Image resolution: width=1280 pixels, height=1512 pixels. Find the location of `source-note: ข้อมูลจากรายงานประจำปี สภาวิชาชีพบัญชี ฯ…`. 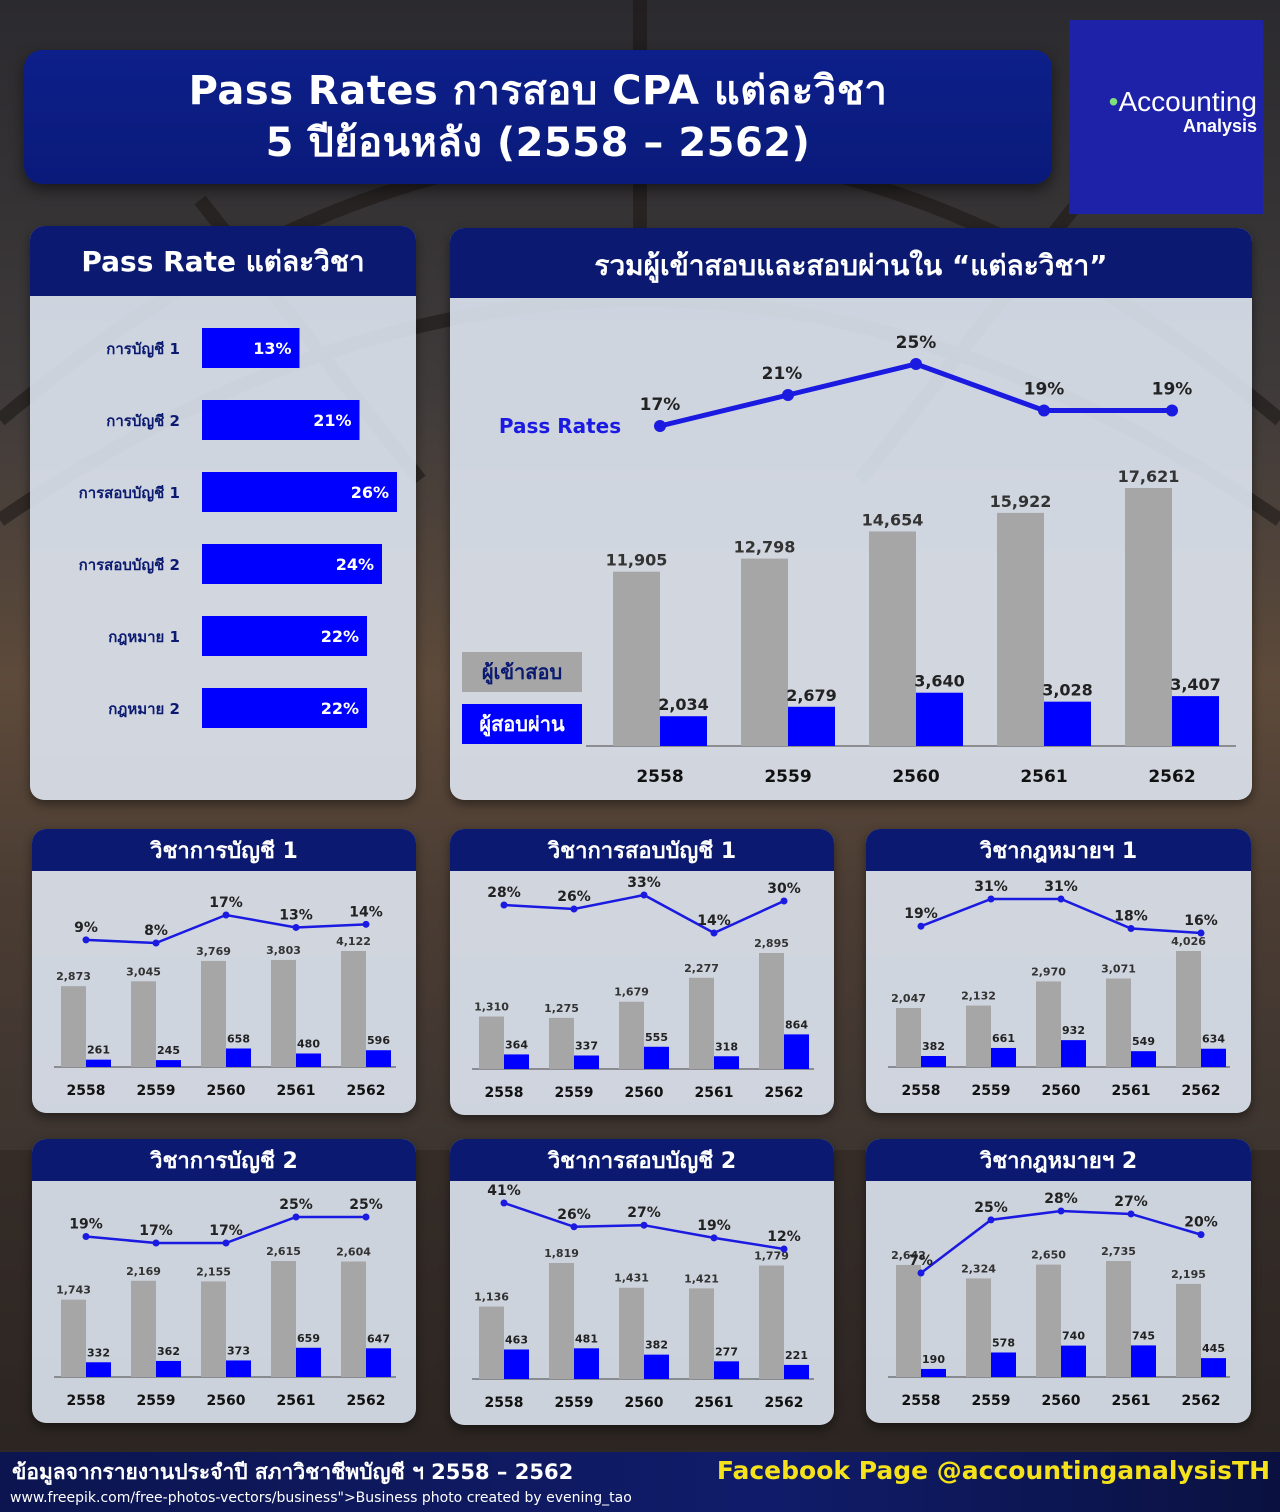

source-note: ข้อมูลจากรายงานประจำปี สภาวิชาชีพบัญชี ฯ… is located at coordinates (293, 1472).